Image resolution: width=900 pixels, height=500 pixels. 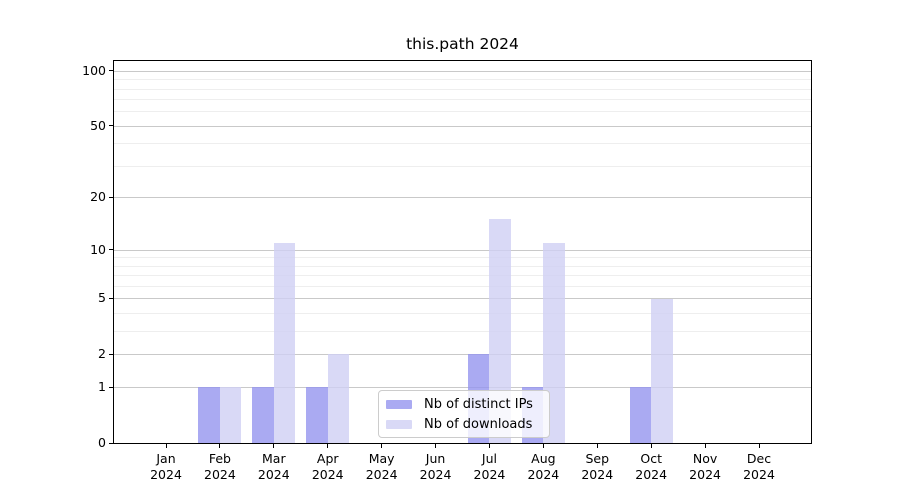 I want to click on y-tick-label-1: 1, so click(x=102, y=387).